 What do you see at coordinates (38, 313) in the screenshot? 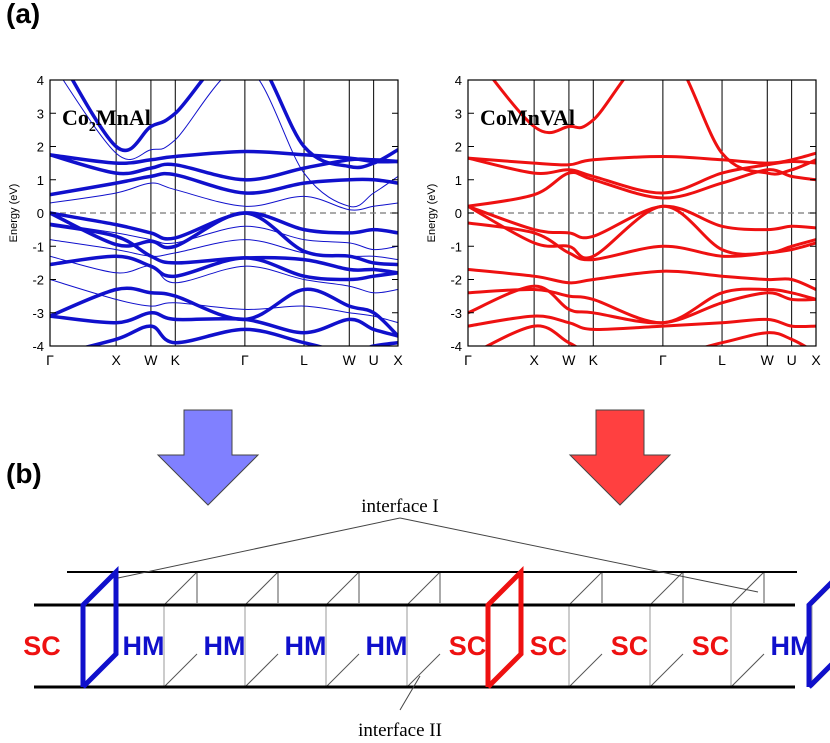
I see `left-ytick-label: -3` at bounding box center [38, 313].